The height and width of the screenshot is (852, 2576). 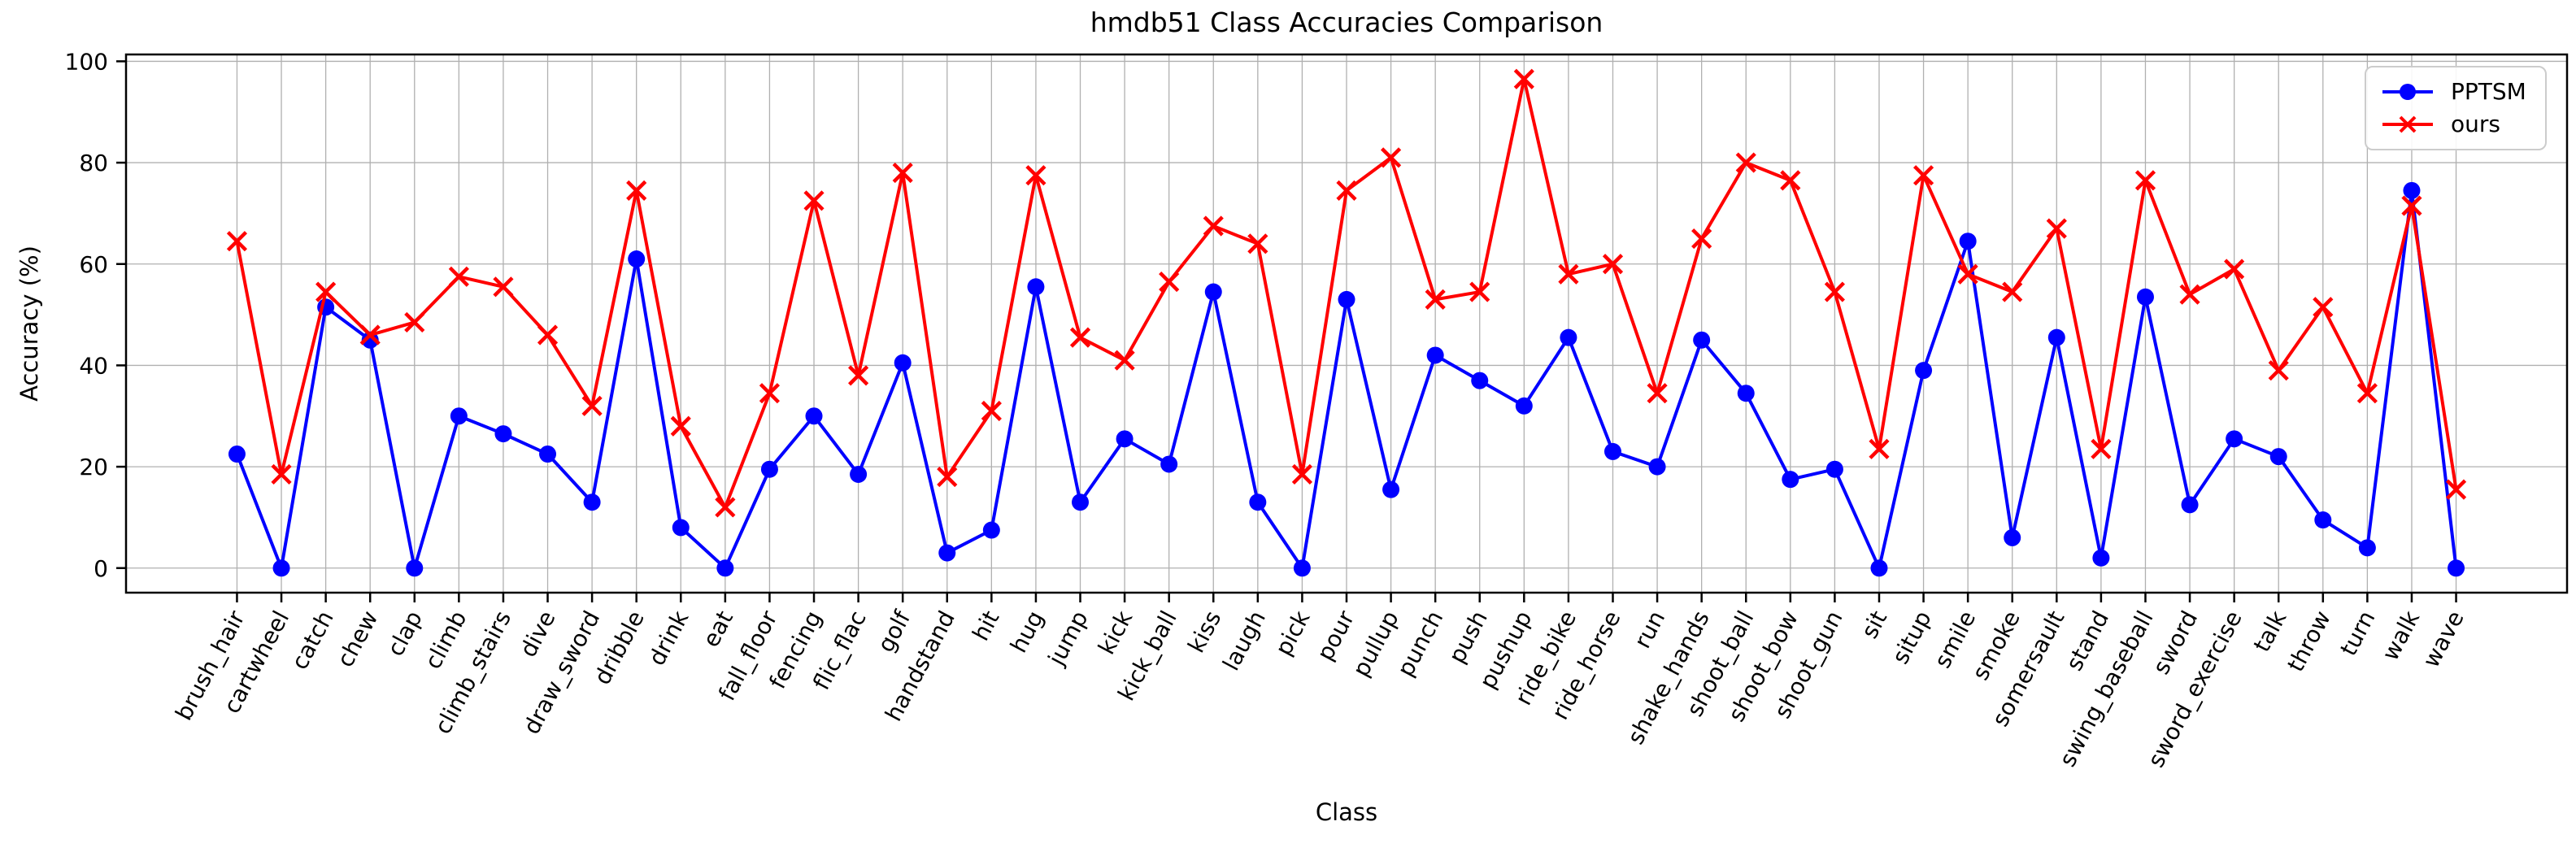 What do you see at coordinates (1347, 812) in the screenshot?
I see `x-axis-title: Class` at bounding box center [1347, 812].